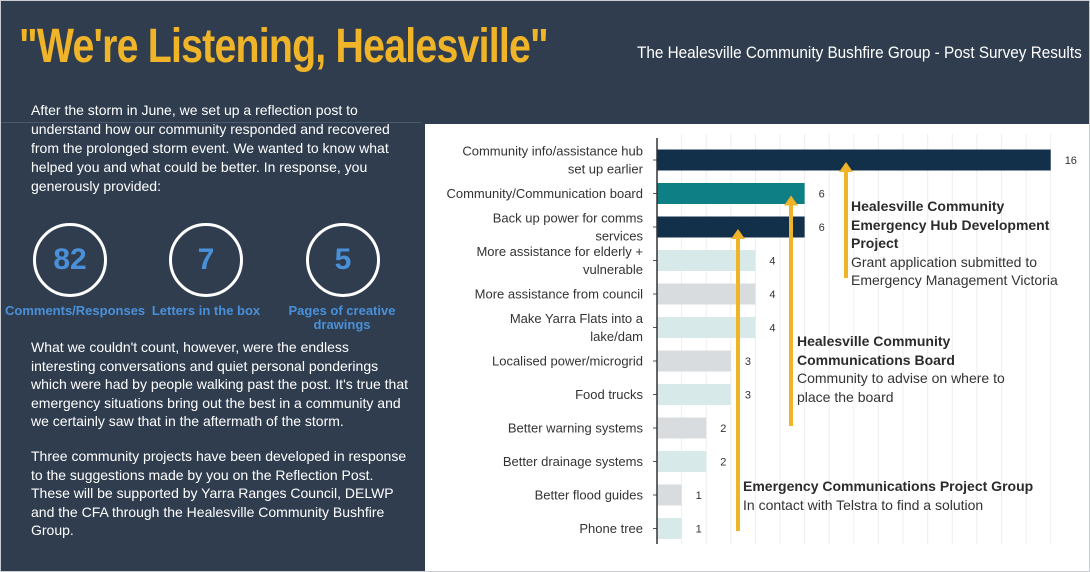 The width and height of the screenshot is (1090, 572). Describe the element at coordinates (284, 46) in the screenshot. I see `page-title: "We're Listening, Healesville"` at that location.